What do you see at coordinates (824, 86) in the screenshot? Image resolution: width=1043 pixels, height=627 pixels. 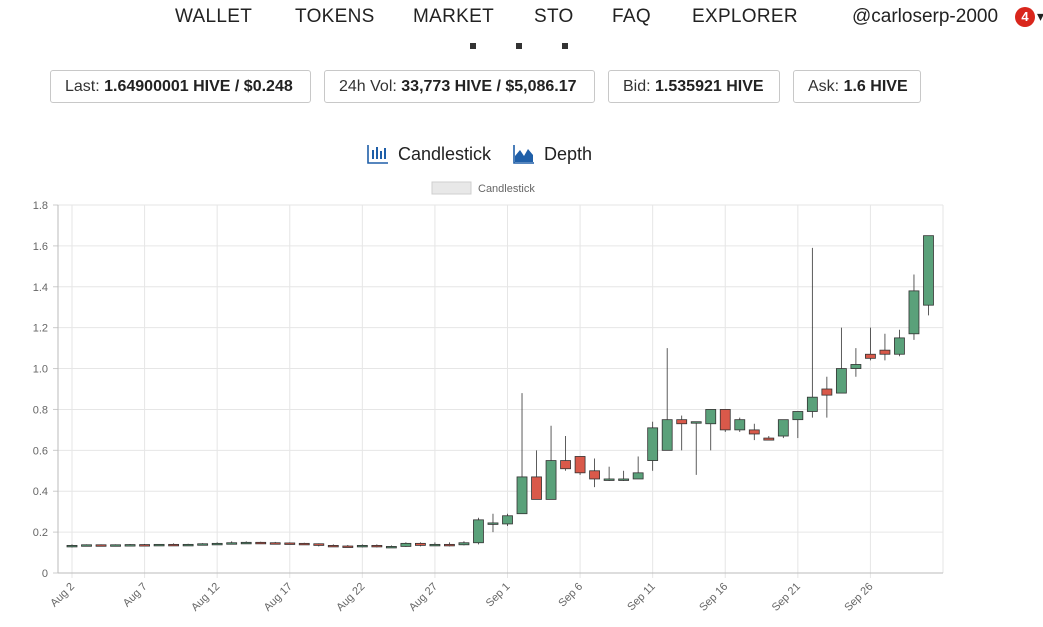 I see `stat-ask-label: Ask:` at bounding box center [824, 86].